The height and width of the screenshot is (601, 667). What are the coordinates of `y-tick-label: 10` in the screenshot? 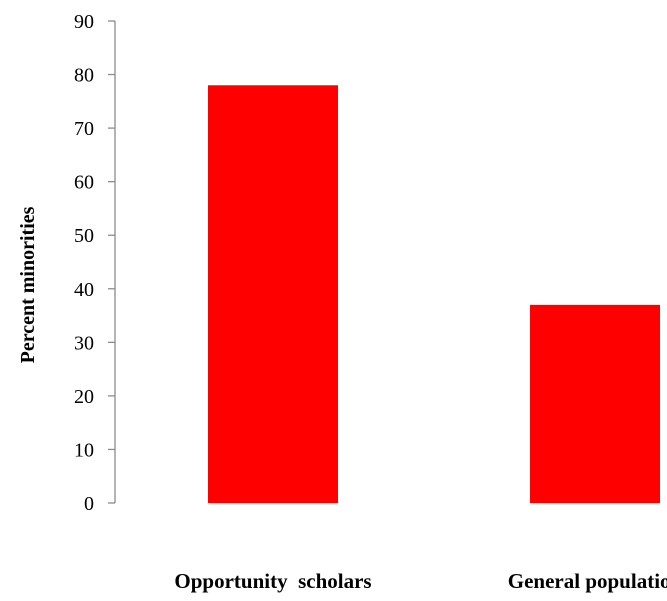 It's located at (84, 450).